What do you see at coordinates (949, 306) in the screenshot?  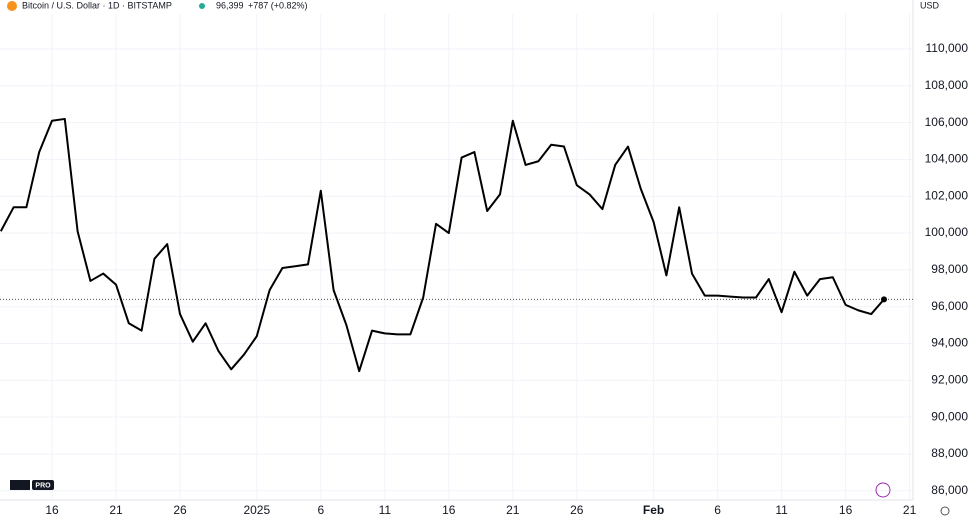 I see `y-tick-label: 96,000` at bounding box center [949, 306].